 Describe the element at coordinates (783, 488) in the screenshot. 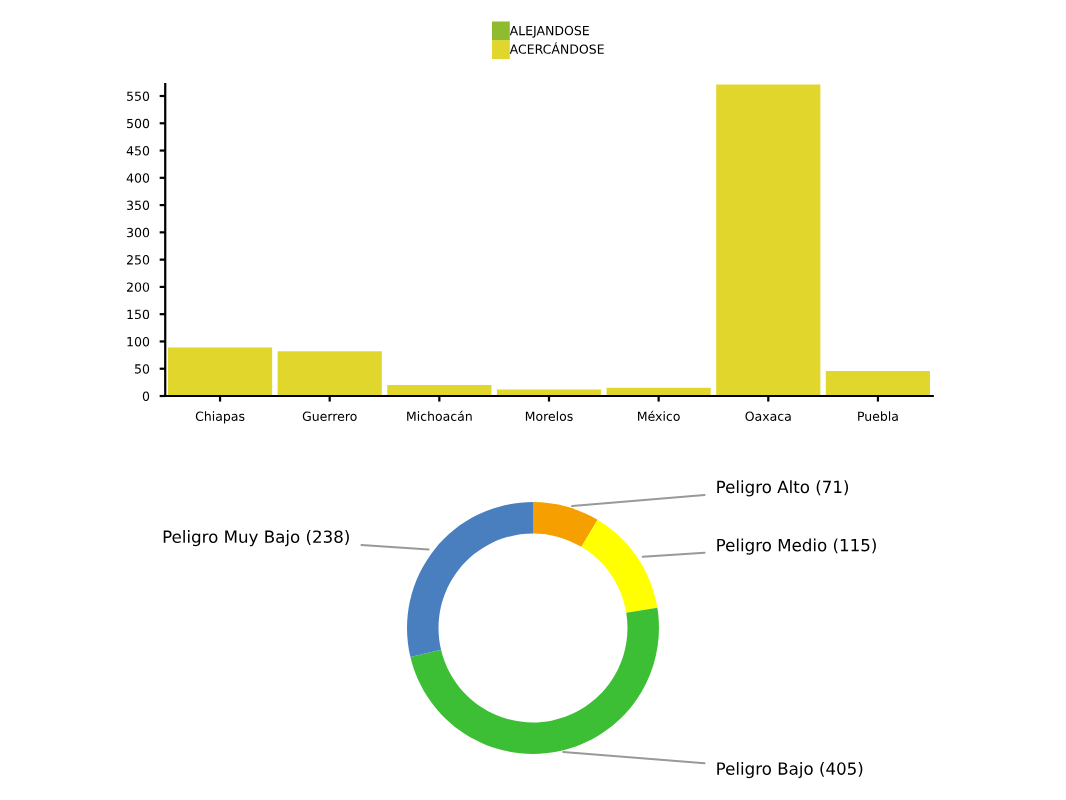

I see `slice-label: Peligro Alto (71)` at that location.